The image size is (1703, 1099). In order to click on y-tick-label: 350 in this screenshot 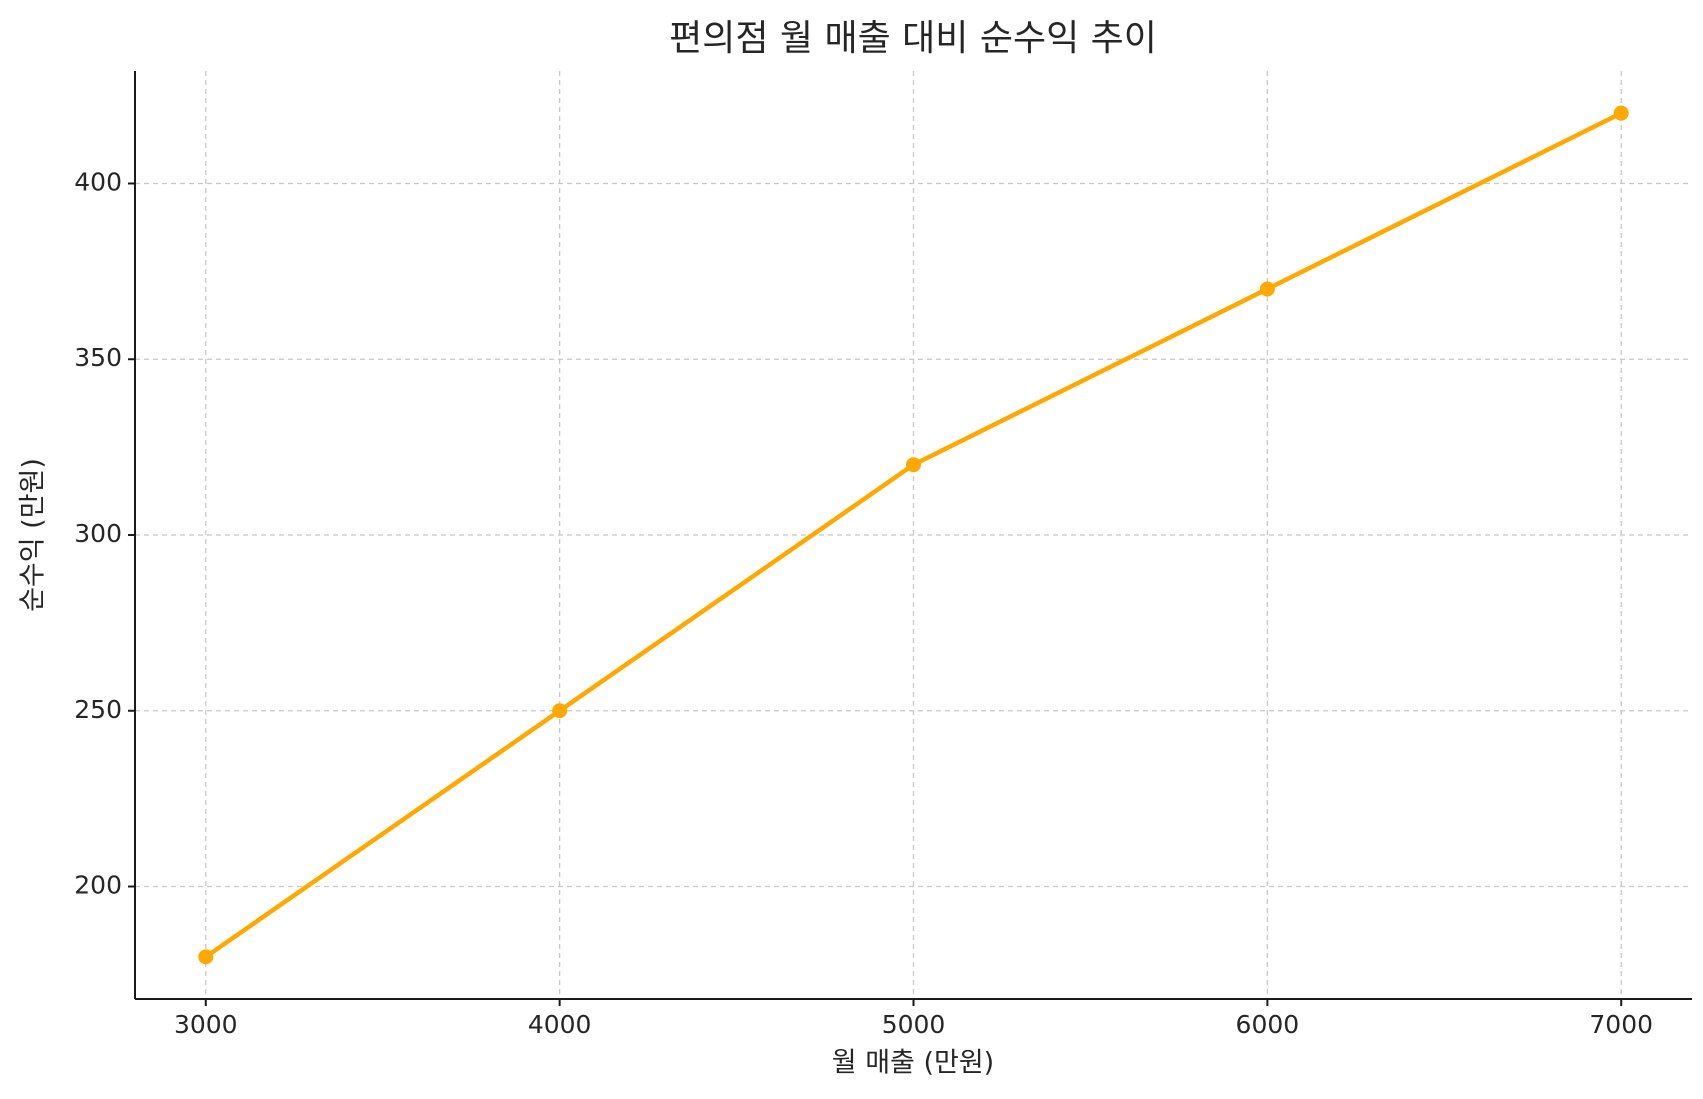, I will do `click(98, 357)`.